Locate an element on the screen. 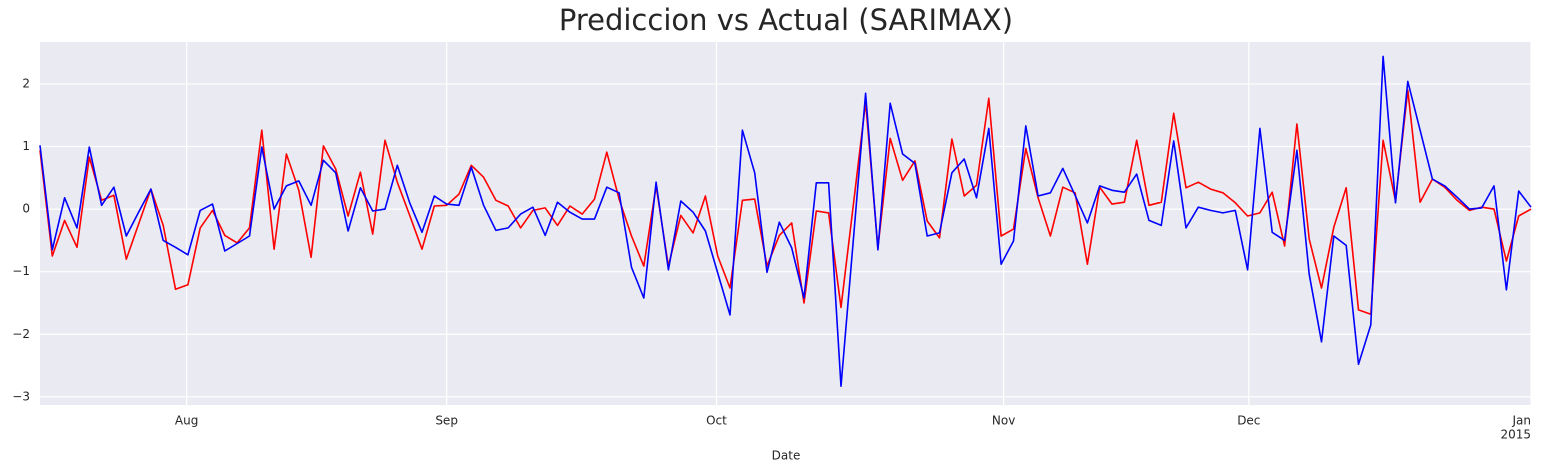 This screenshot has height=467, width=1558. y-tick-label: 0 is located at coordinates (26, 209).